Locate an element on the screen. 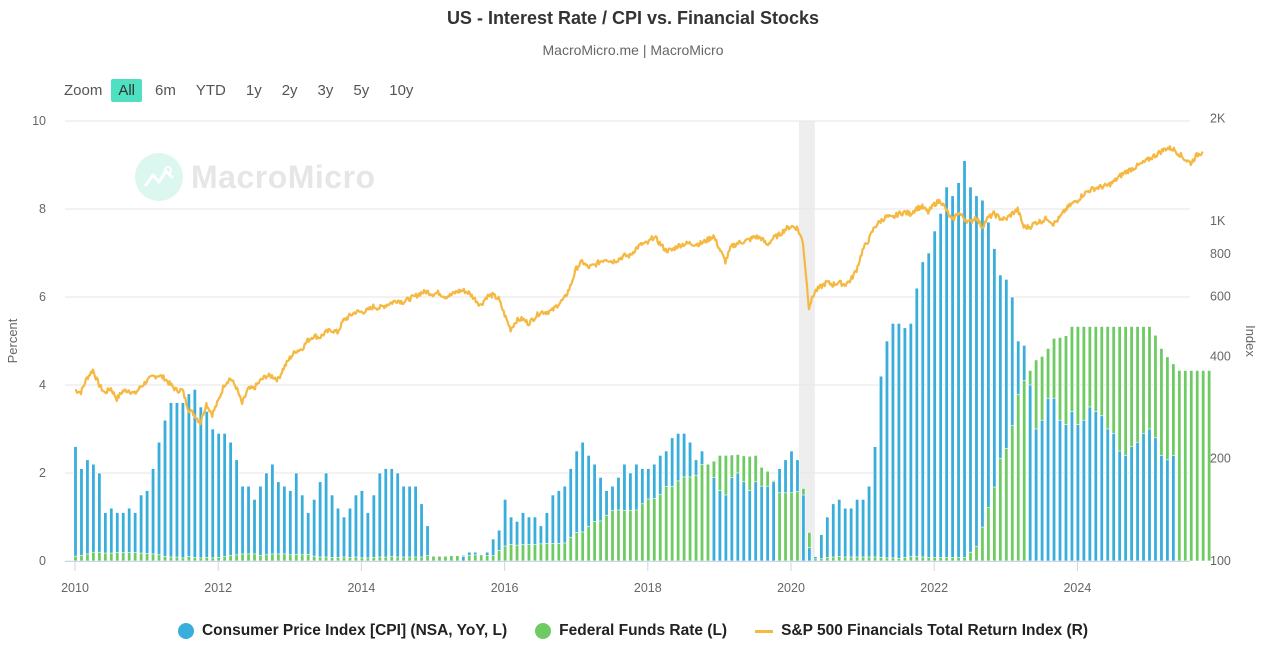 This screenshot has height=657, width=1266. zoom-button-2y: 2y is located at coordinates (289, 90).